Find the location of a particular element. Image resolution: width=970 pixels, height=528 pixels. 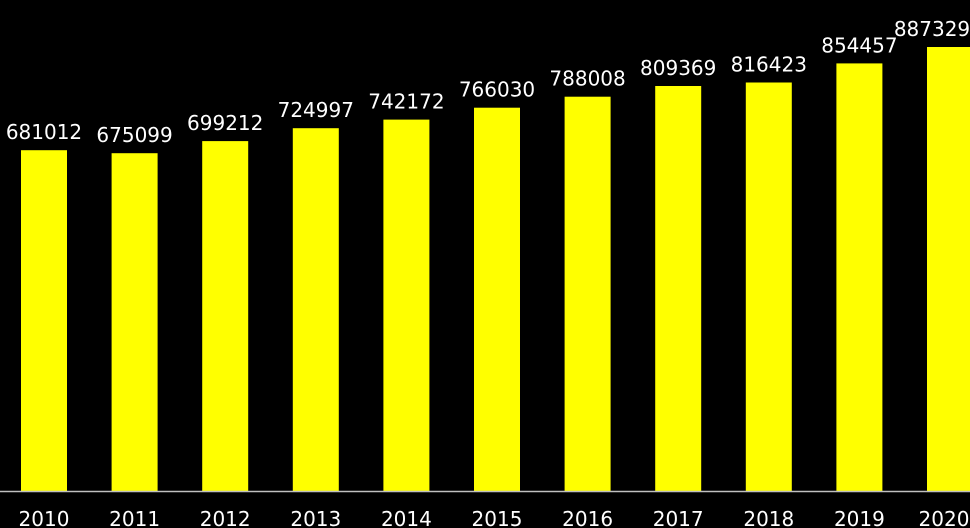

data-label-2011: 675099 is located at coordinates (134, 135).